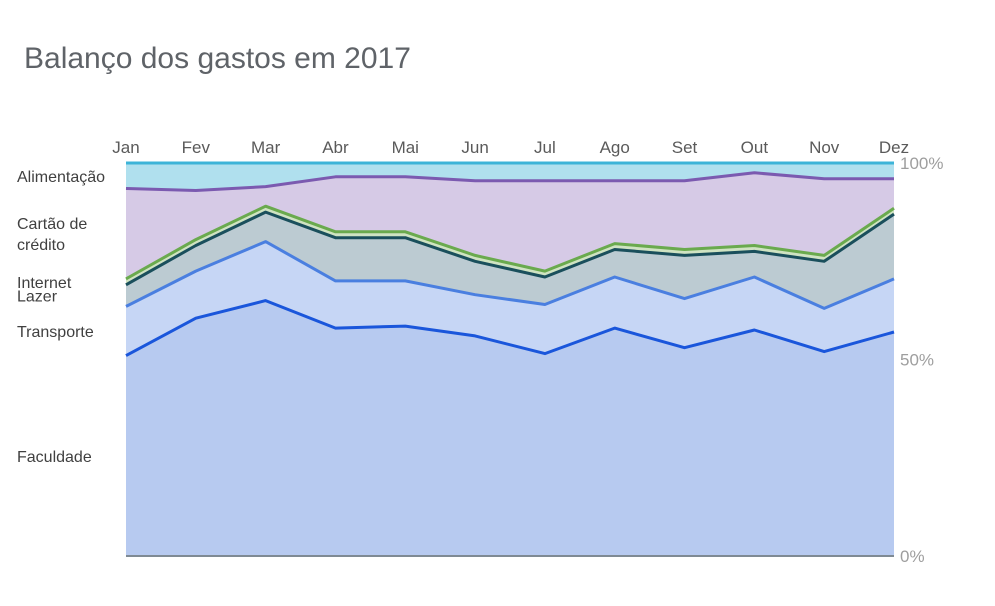  Describe the element at coordinates (755, 147) in the screenshot. I see `month-label: Out` at that location.